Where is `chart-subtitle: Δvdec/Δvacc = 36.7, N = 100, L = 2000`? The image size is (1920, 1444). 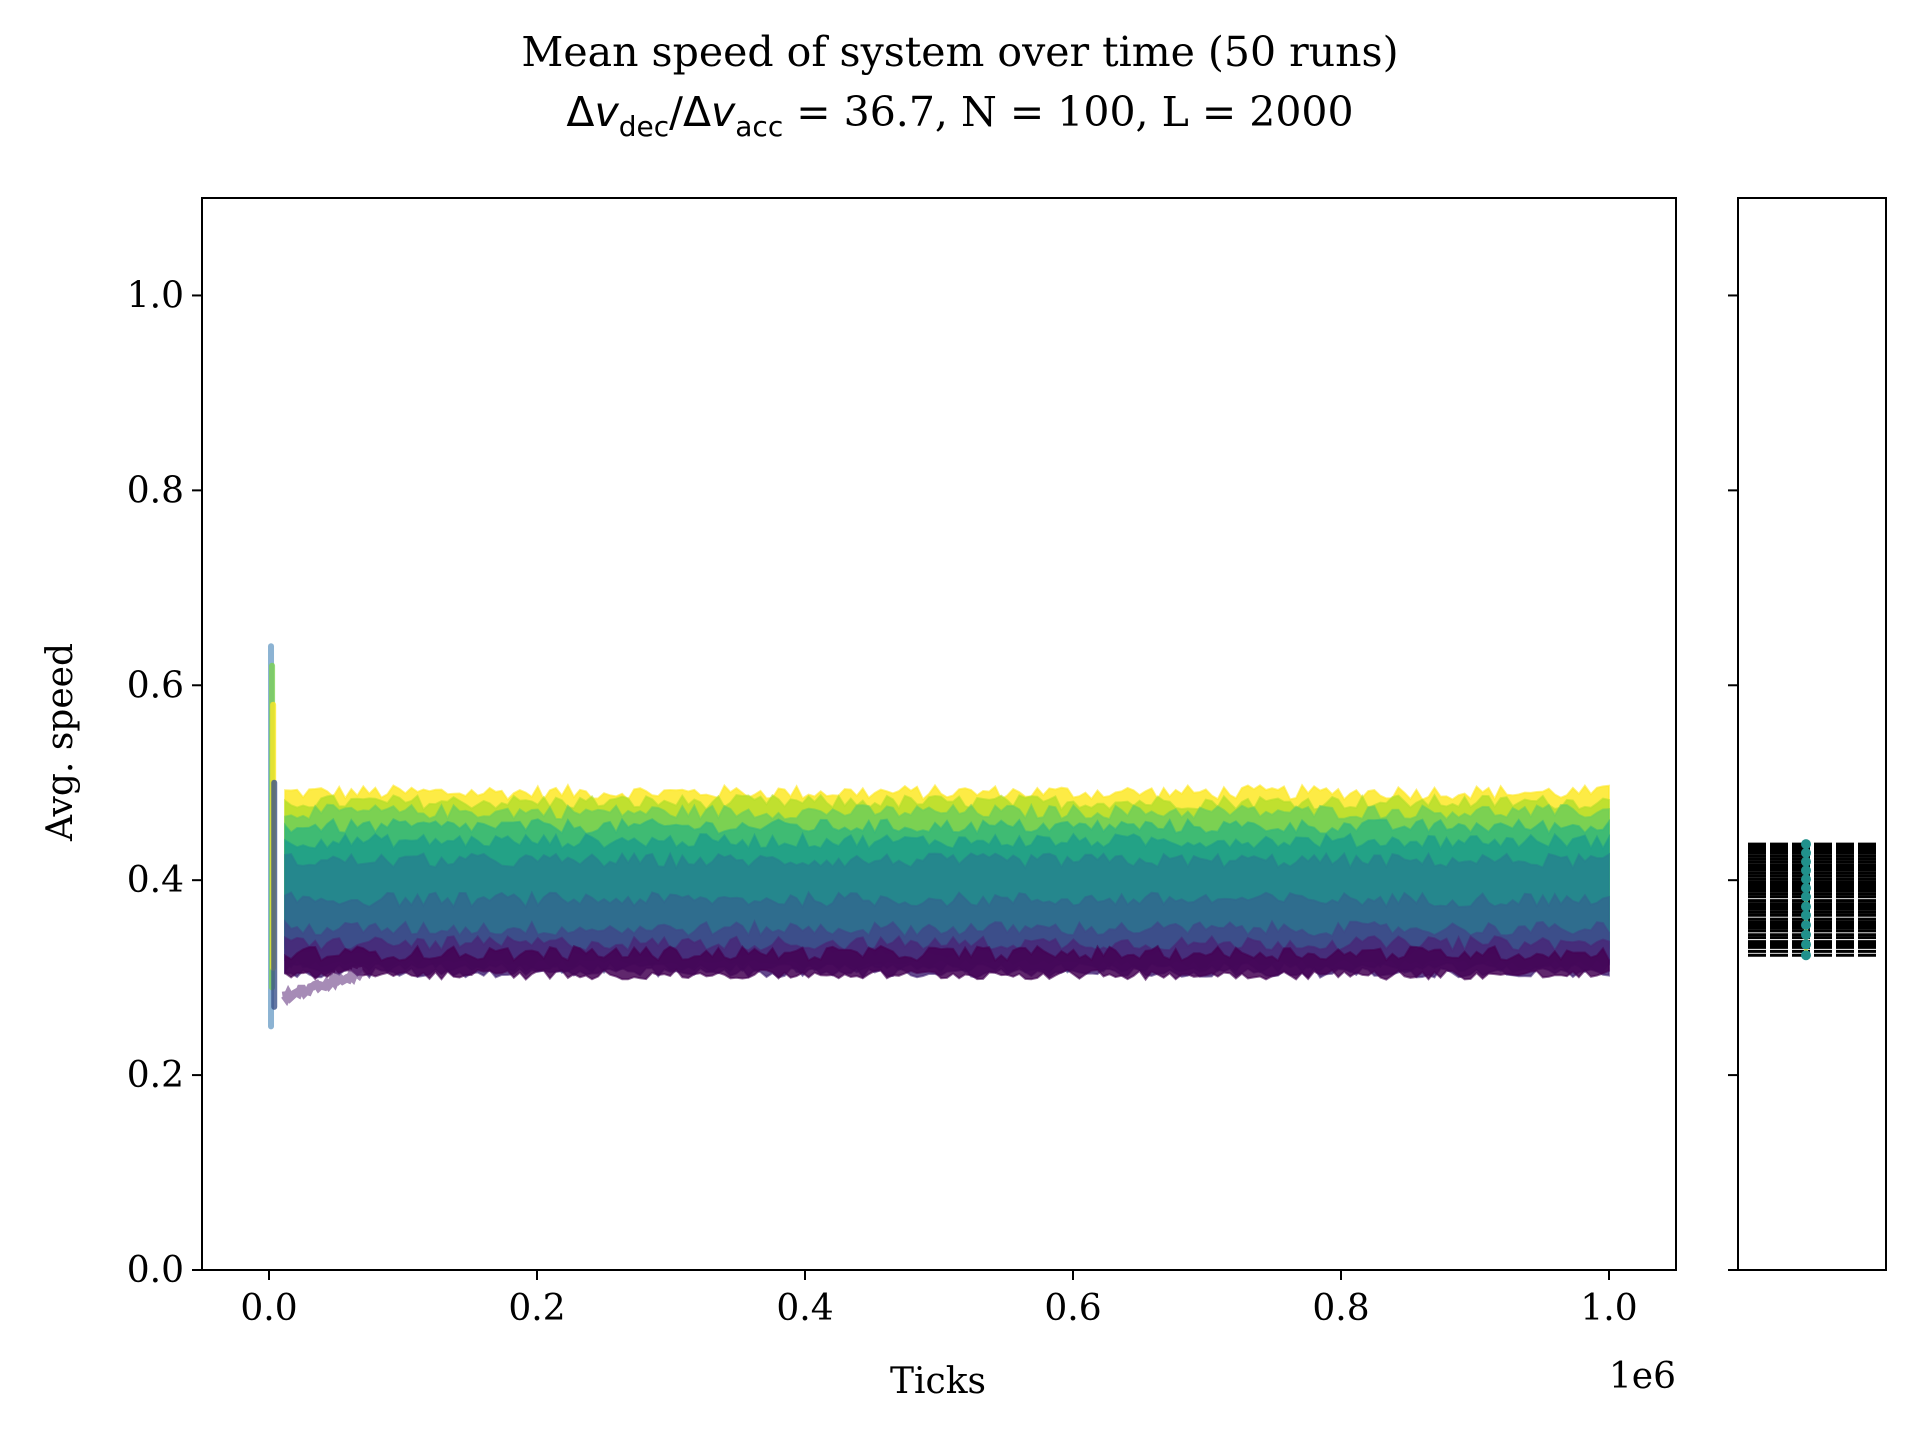 chart-subtitle: Δvdec/Δvacc = 36.7, N = 100, L = 2000 is located at coordinates (959, 115).